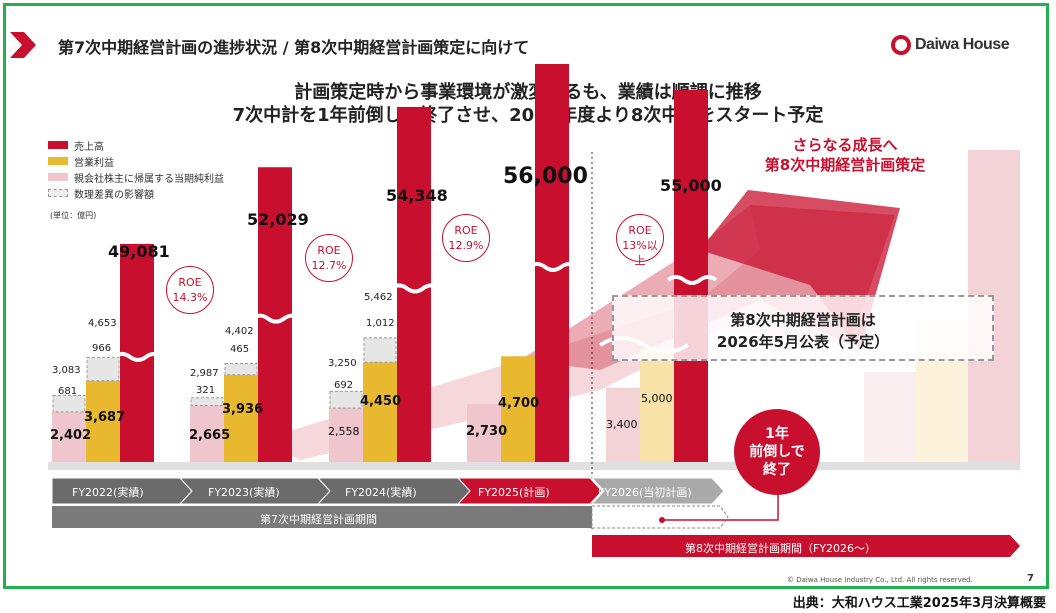 The image size is (1056, 613). I want to click on roe-value: 12.9%, so click(466, 245).